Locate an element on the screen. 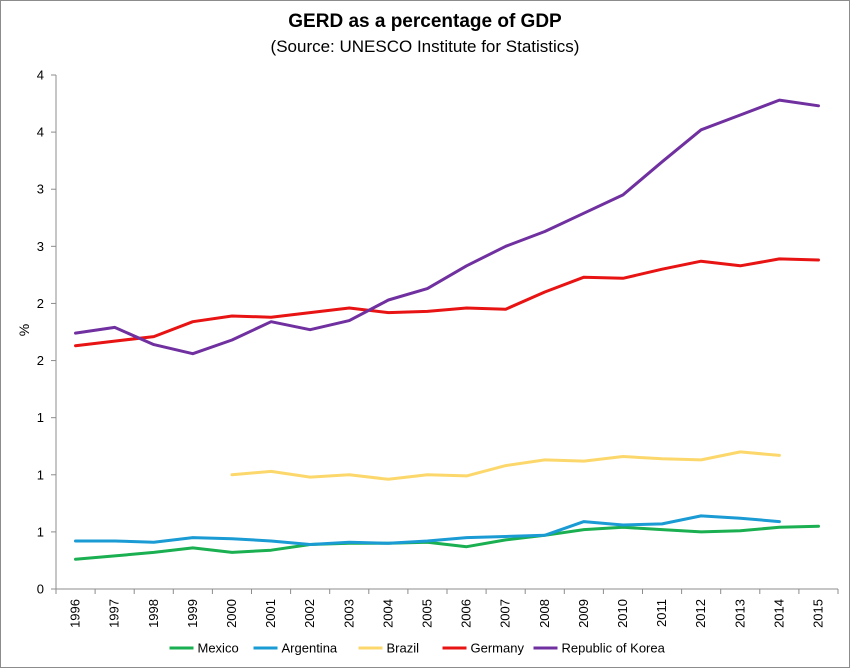 This screenshot has width=850, height=668. series-line-mexico is located at coordinates (447, 542).